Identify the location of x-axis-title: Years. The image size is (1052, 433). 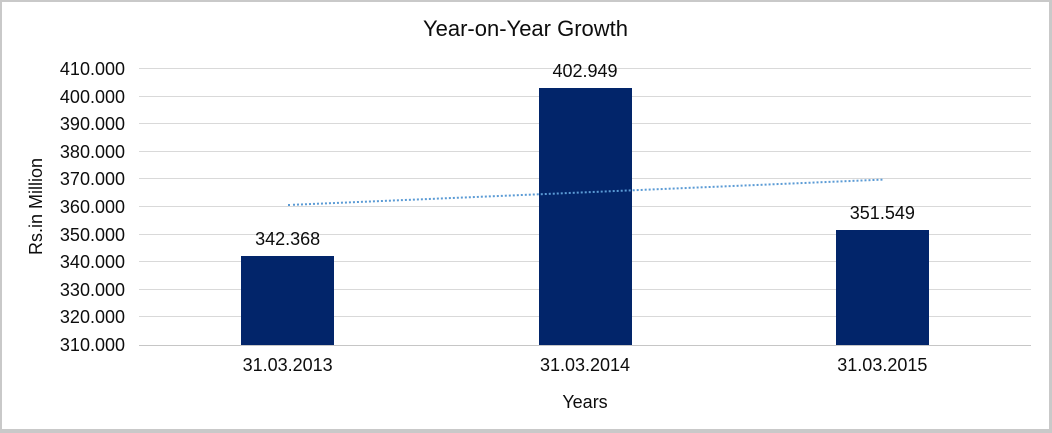
(585, 402).